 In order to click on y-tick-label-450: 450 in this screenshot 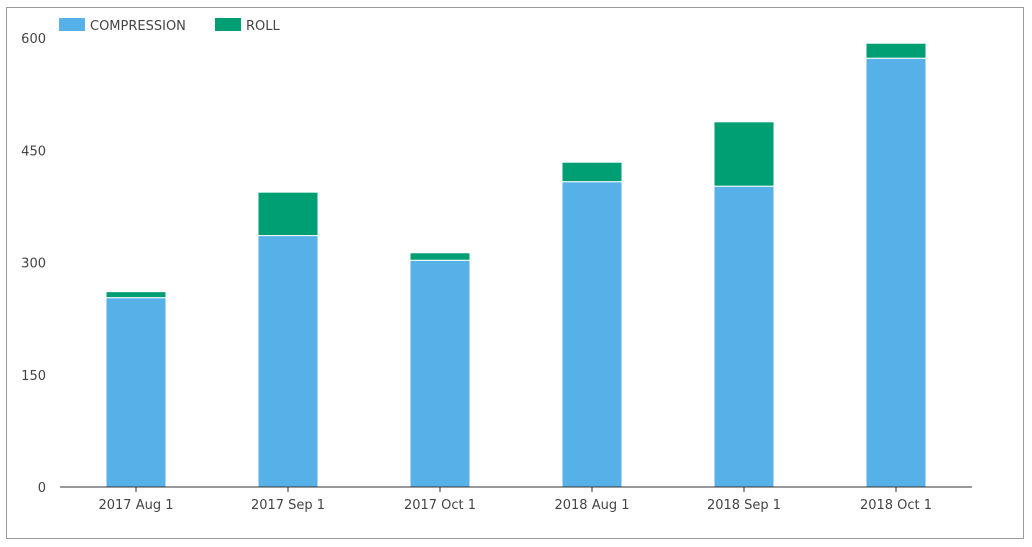, I will do `click(33, 151)`.